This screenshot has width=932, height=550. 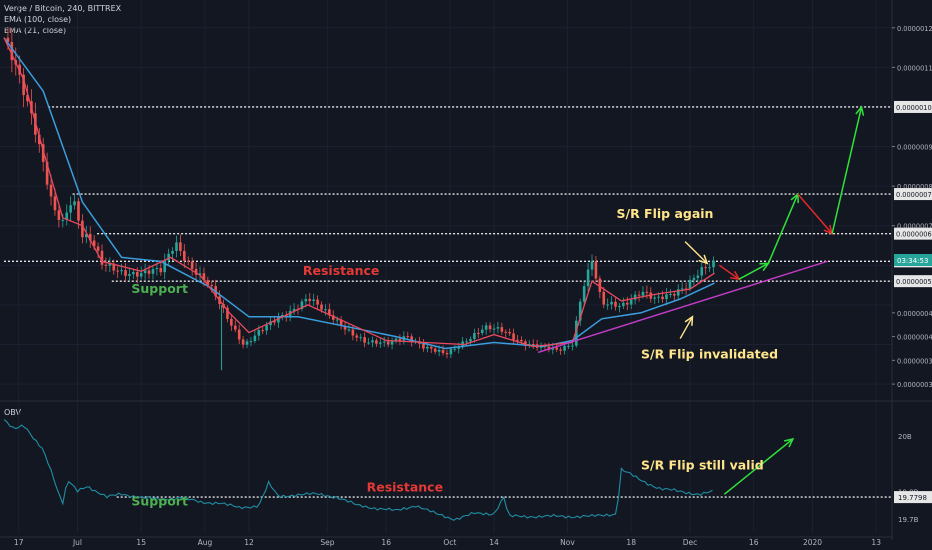 What do you see at coordinates (35, 30) in the screenshot?
I see `ema21-legend: EMA (21, close)` at bounding box center [35, 30].